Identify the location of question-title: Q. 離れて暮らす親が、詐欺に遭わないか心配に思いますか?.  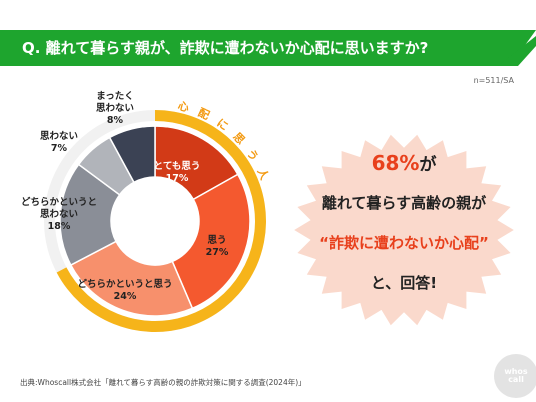
(225, 48).